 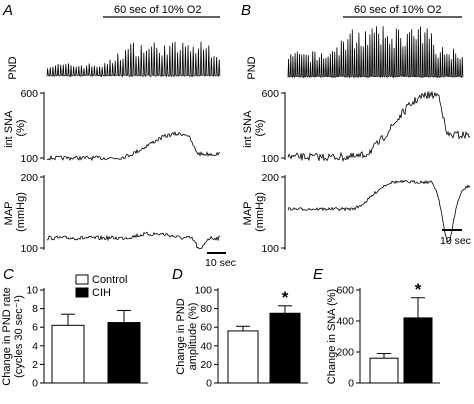 I want to click on pnd-trace-a, so click(x=133, y=59).